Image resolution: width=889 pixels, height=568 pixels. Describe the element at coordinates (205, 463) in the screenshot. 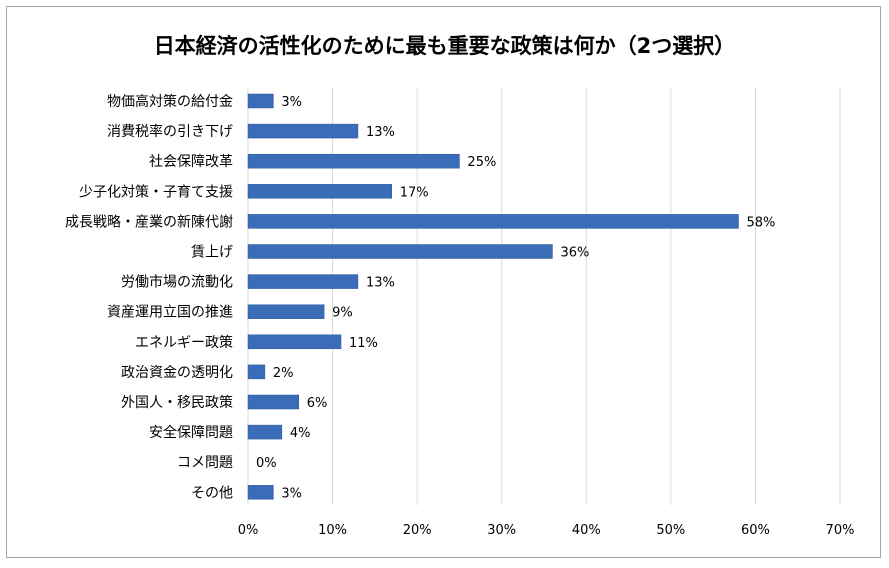

I see `category-label: コメ問題` at that location.